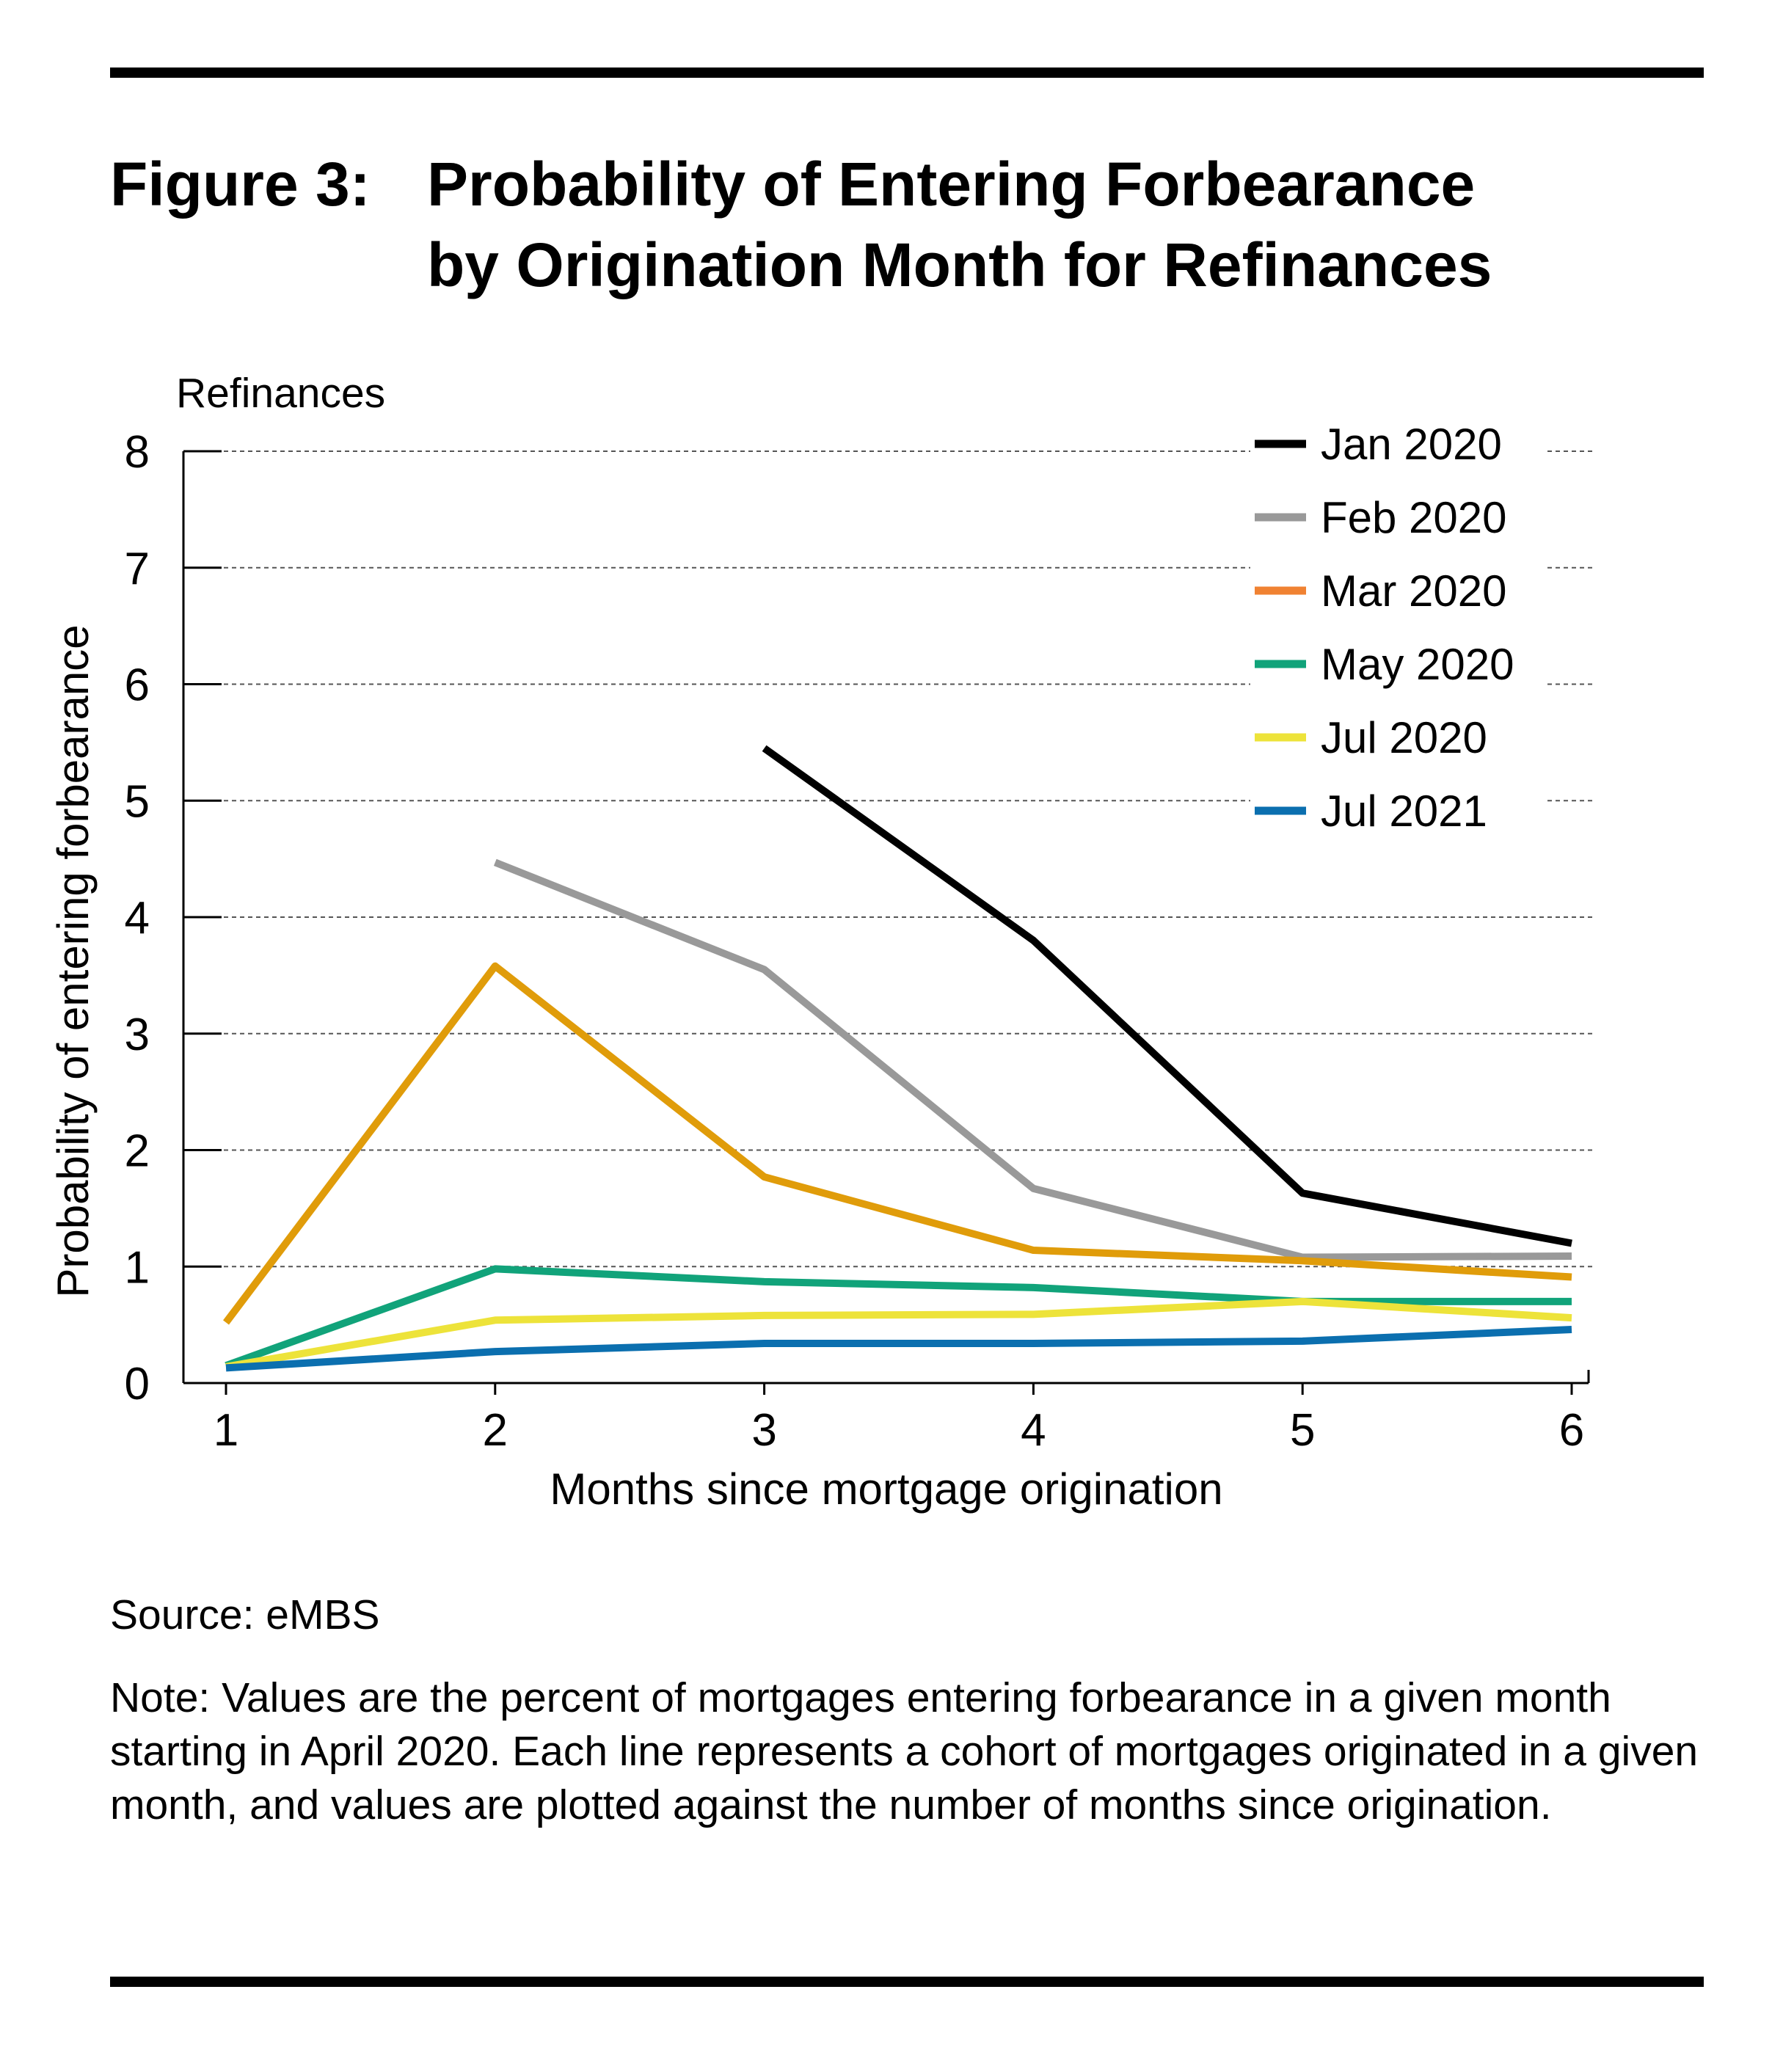 The height and width of the screenshot is (2072, 1783). What do you see at coordinates (137, 1151) in the screenshot?
I see `y-tick-label: 2` at bounding box center [137, 1151].